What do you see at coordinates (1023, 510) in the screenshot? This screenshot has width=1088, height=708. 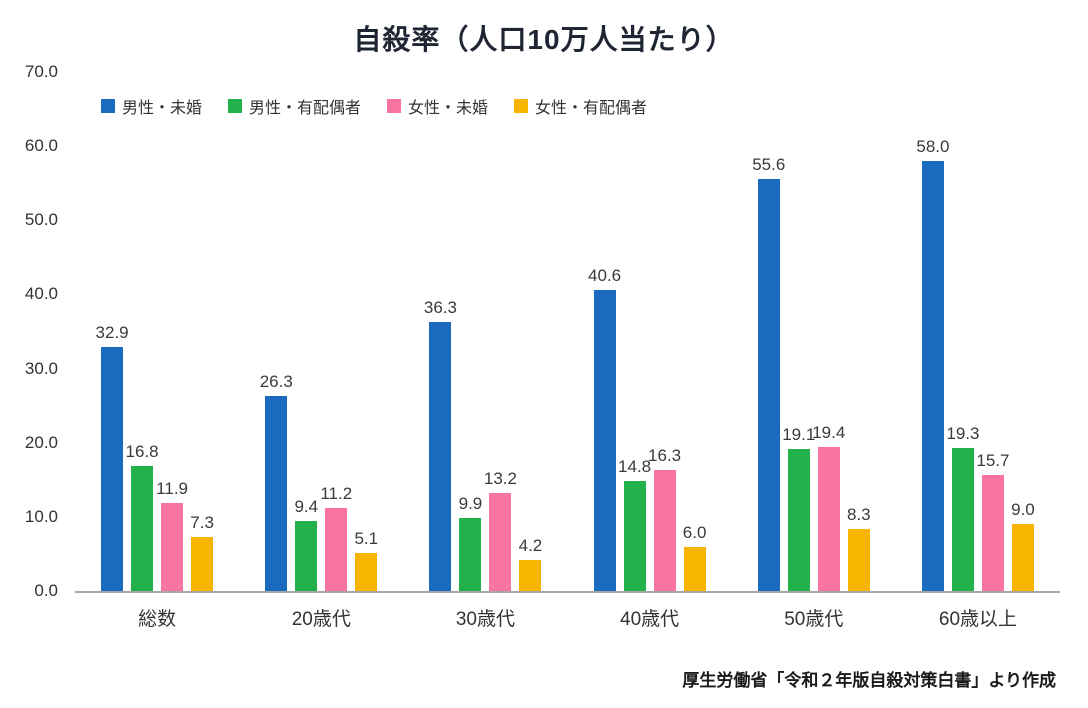 I see `bar-value-label: 9.0` at bounding box center [1023, 510].